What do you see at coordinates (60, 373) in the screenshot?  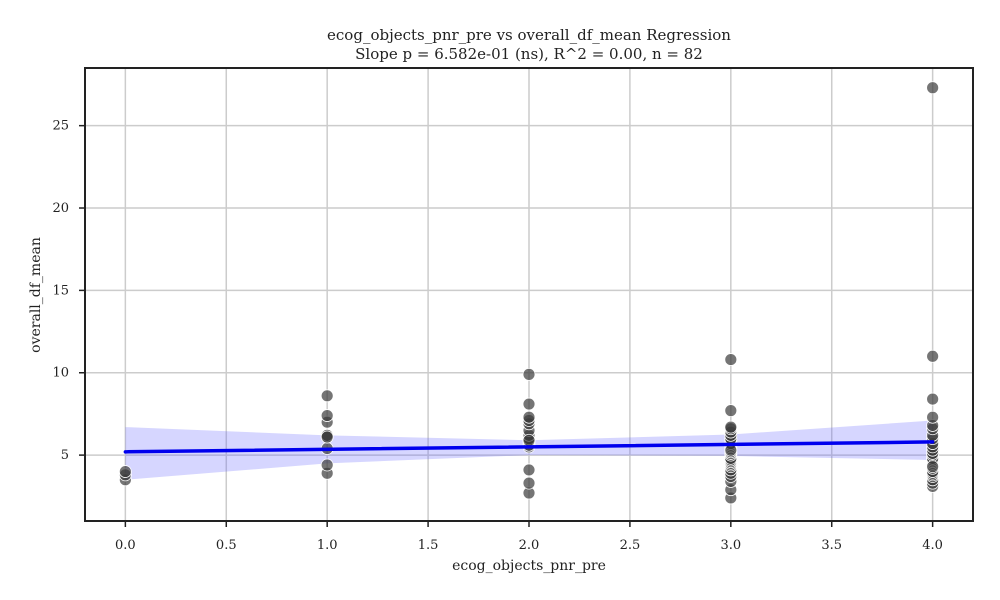 I see `y-tick-label: 10` at bounding box center [60, 373].